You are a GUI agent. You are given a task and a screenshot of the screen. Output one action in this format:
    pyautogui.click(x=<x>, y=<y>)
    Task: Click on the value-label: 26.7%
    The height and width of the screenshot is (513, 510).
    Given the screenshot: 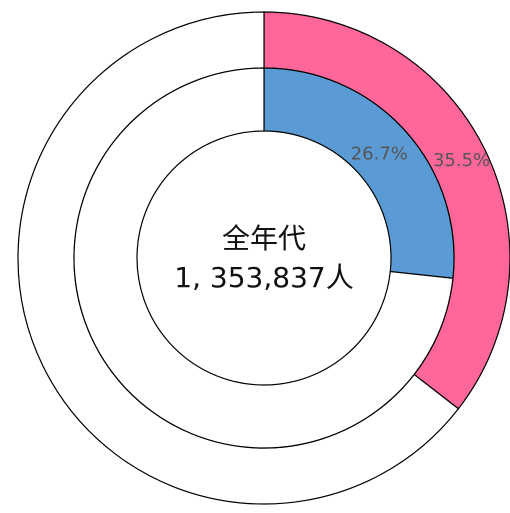 What is the action you would take?
    pyautogui.click(x=379, y=153)
    